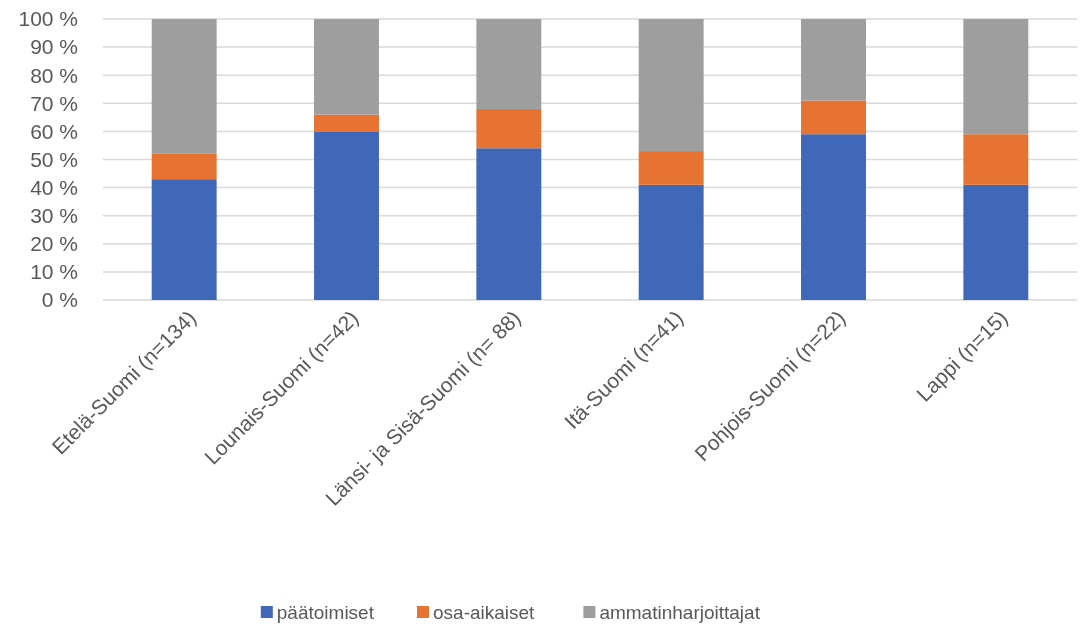  Describe the element at coordinates (484, 612) in the screenshot. I see `legend-label: osa-aikaiset` at that location.